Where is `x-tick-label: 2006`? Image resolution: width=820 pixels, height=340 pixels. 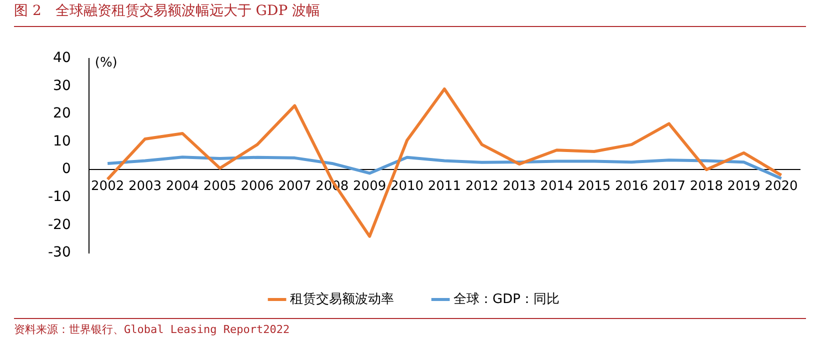
x-tick-label: 2006 is located at coordinates (257, 186).